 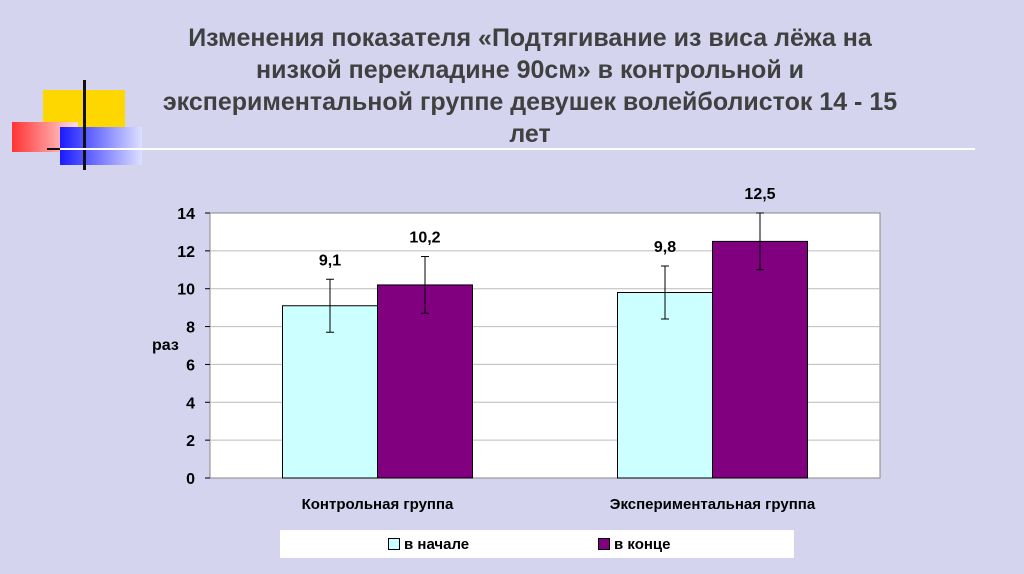 I want to click on y-tick-label: 8, so click(x=190, y=328).